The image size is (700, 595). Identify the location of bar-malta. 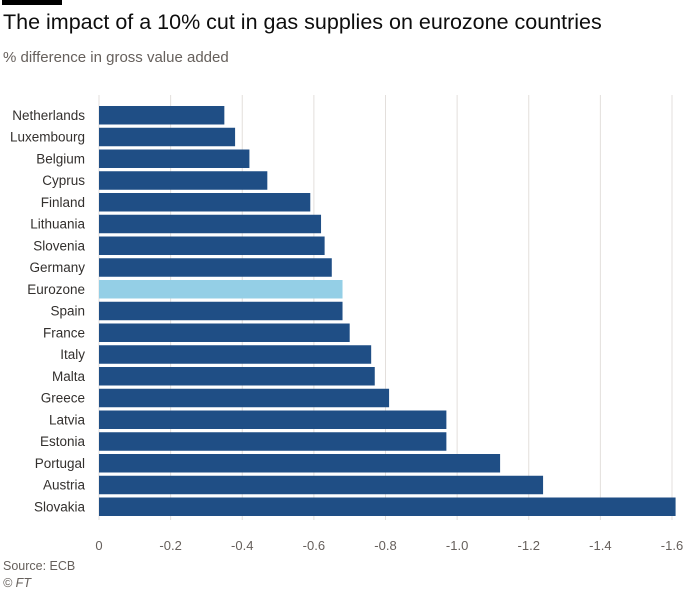
(237, 376).